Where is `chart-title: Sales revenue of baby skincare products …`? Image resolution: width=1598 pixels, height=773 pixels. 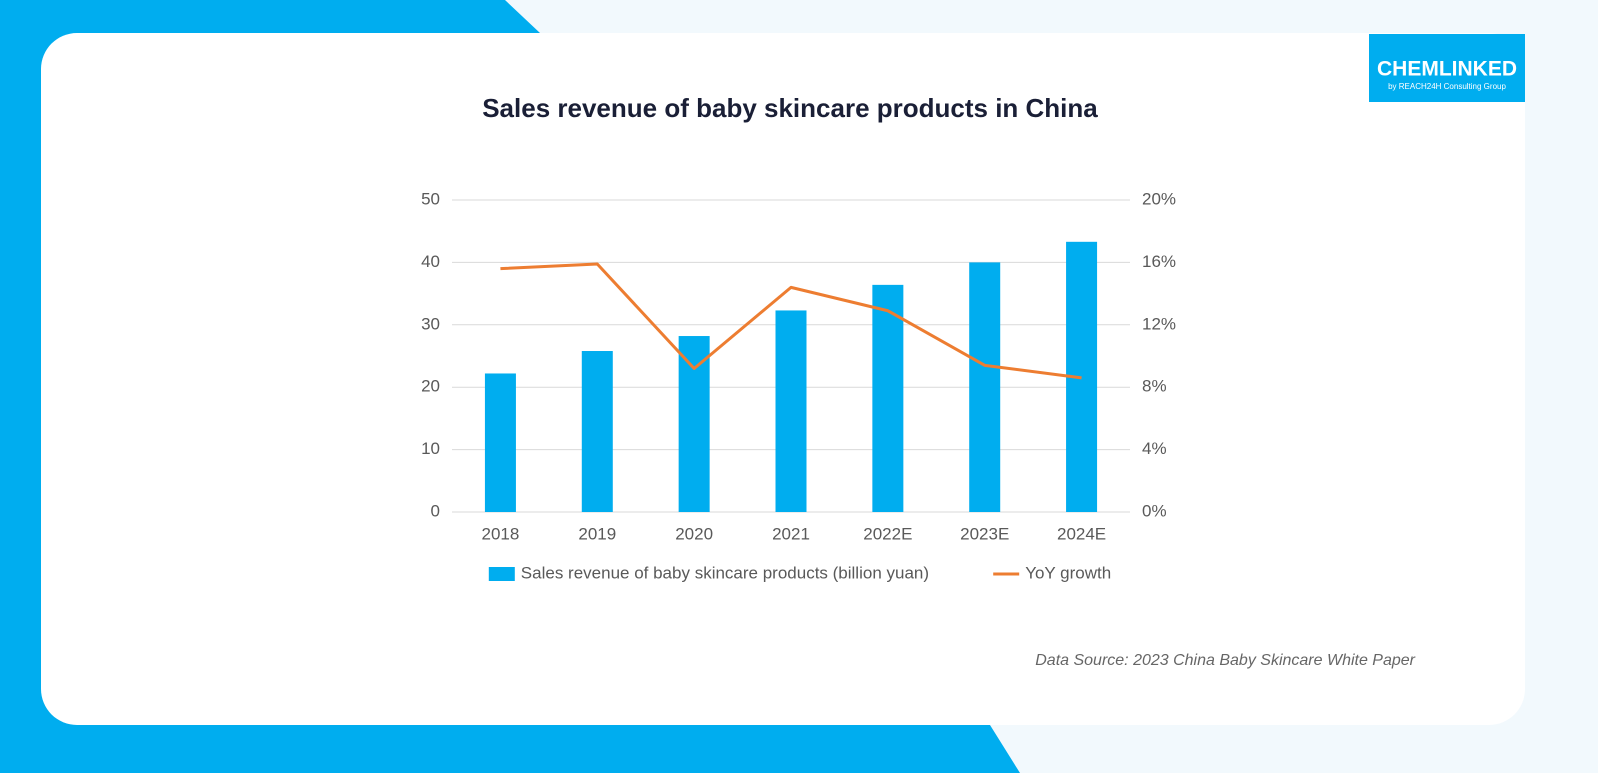 chart-title: Sales revenue of baby skincare products … is located at coordinates (790, 108).